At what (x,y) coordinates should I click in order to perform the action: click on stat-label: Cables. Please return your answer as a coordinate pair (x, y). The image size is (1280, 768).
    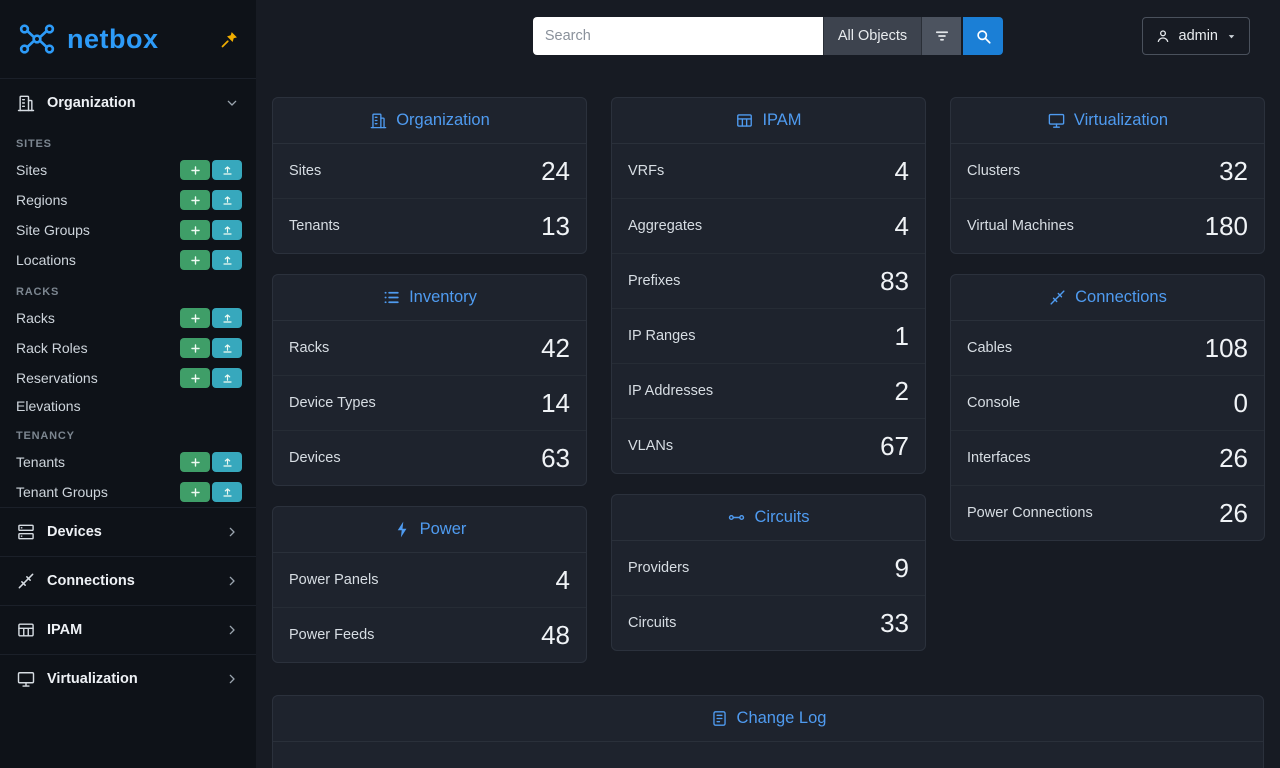
    Looking at the image, I should click on (990, 348).